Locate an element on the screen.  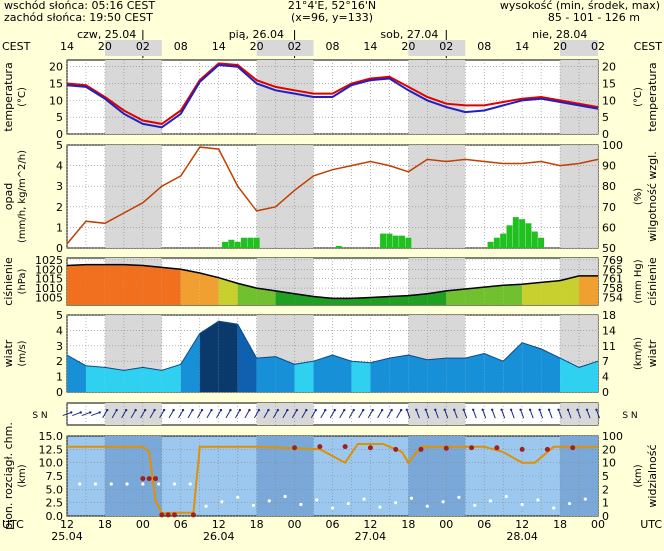
bottom-hour-label: 12 is located at coordinates (219, 524).